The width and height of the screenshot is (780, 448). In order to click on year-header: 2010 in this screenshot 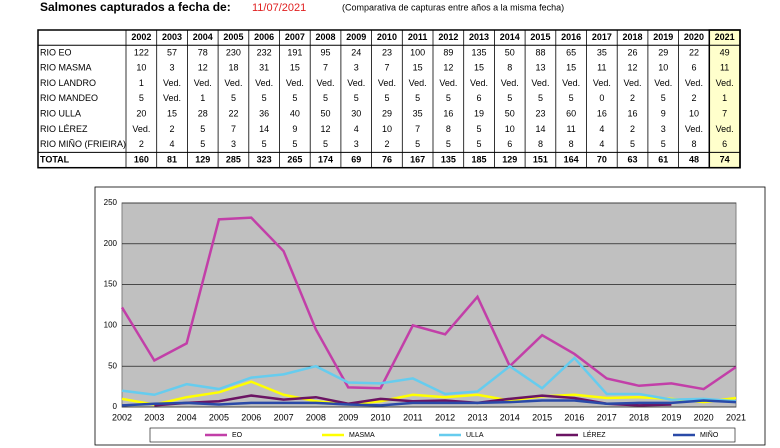, I will do `click(387, 37)`.